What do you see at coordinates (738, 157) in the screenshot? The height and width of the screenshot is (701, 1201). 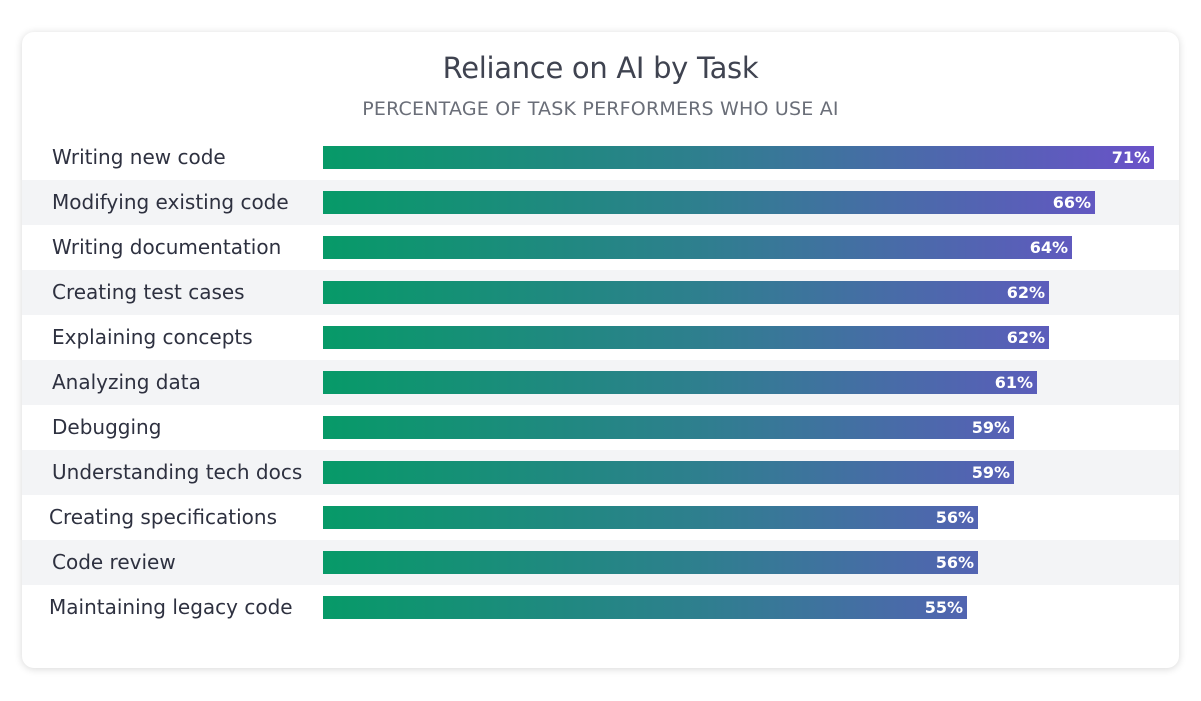 I see `bar: 71%` at bounding box center [738, 157].